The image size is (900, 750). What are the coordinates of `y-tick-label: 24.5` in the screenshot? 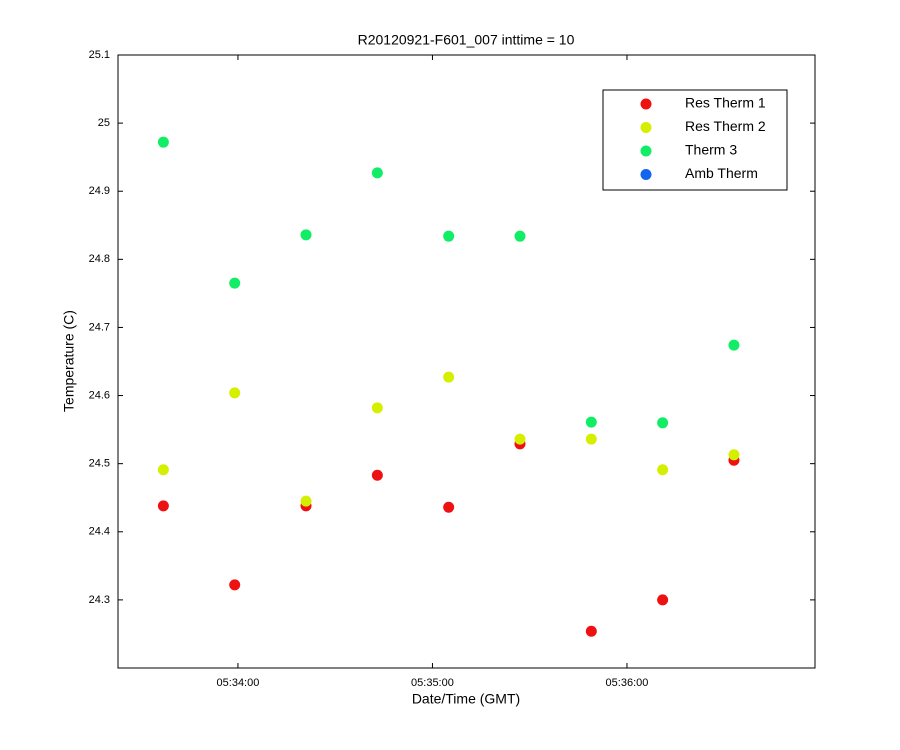 It's located at (99, 464).